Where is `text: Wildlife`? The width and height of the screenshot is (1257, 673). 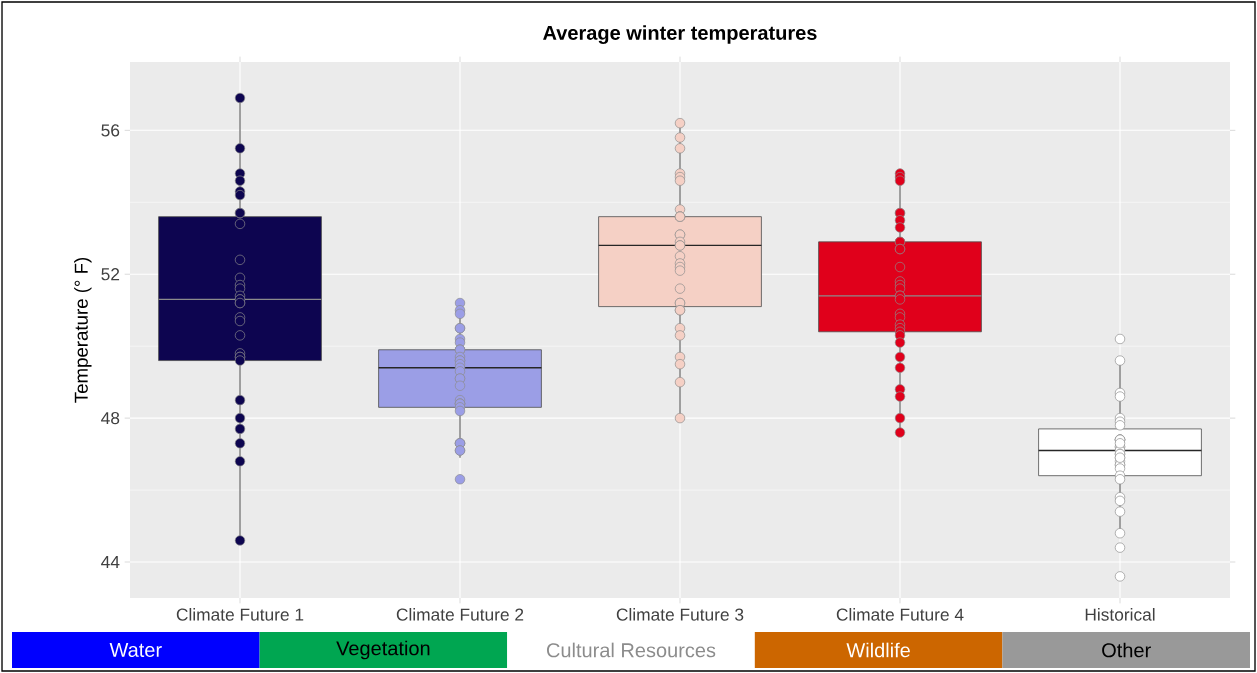 text: Wildlife is located at coordinates (878, 650).